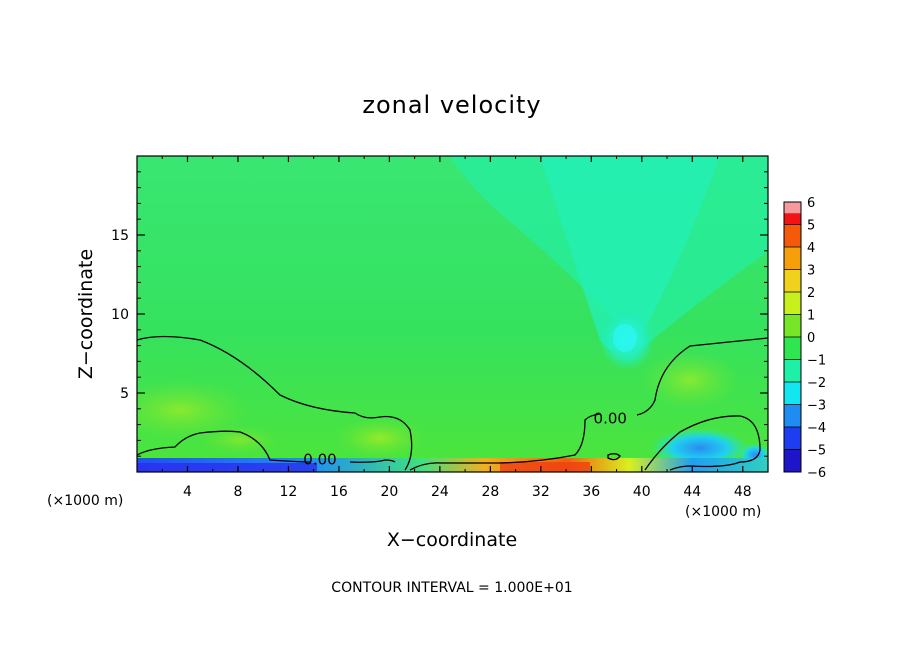 This screenshot has height=654, width=904. Describe the element at coordinates (811, 226) in the screenshot. I see `colorbar-label: 5` at that location.